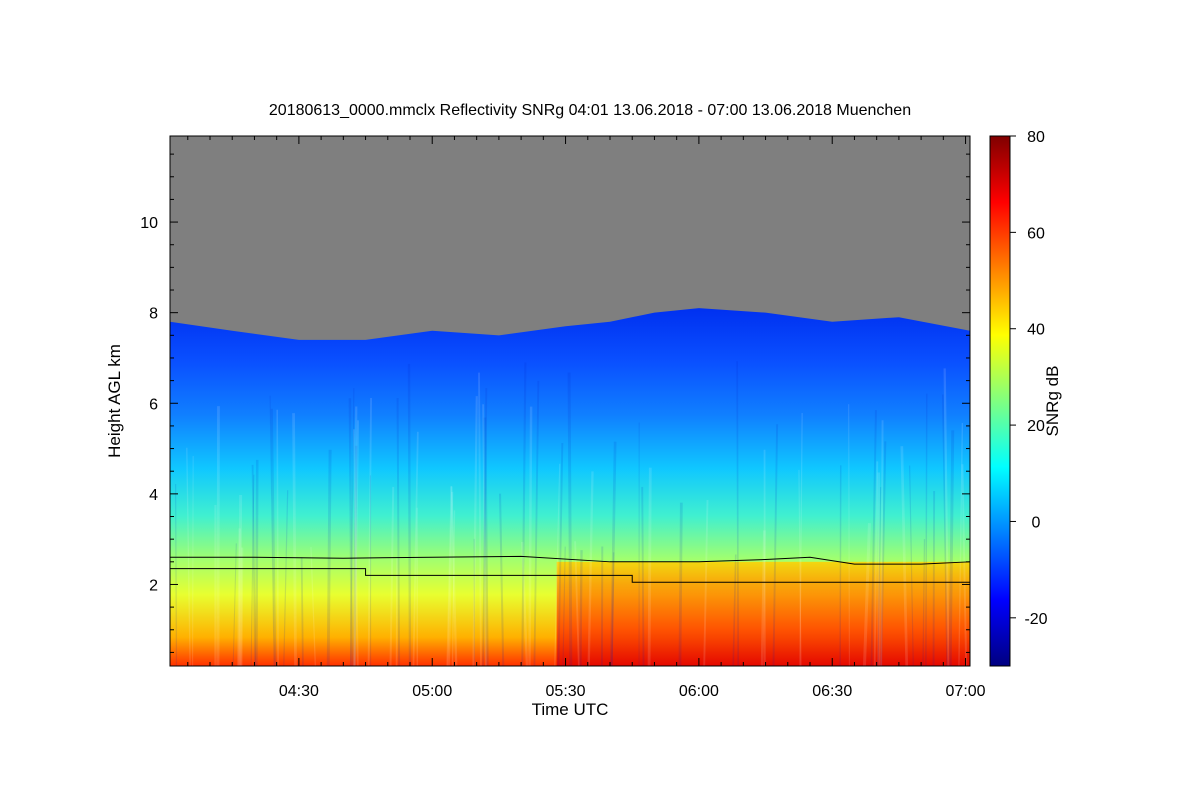  I want to click on colorbar, so click(1000, 401).